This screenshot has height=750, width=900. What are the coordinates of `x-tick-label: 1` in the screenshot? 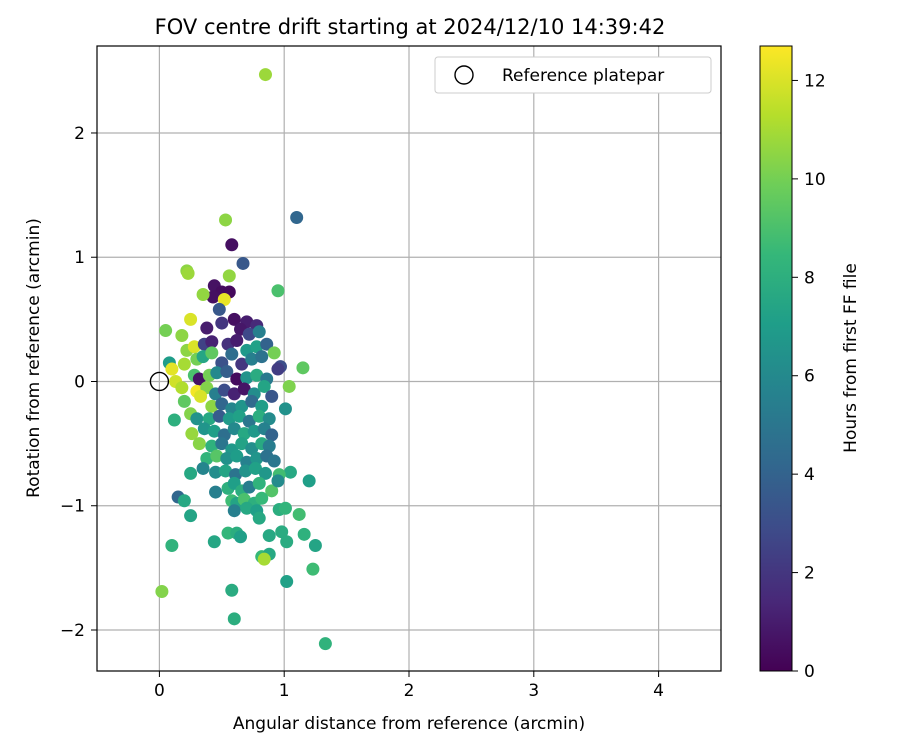 It's located at (284, 691).